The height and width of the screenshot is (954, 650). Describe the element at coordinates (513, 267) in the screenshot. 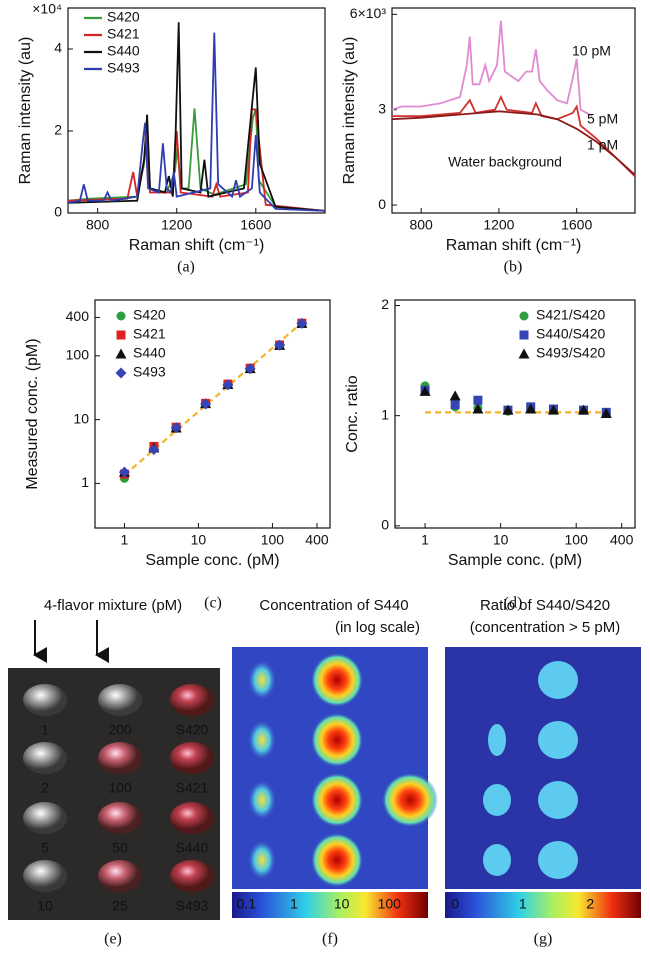

I see `panel-letter: (b)` at that location.